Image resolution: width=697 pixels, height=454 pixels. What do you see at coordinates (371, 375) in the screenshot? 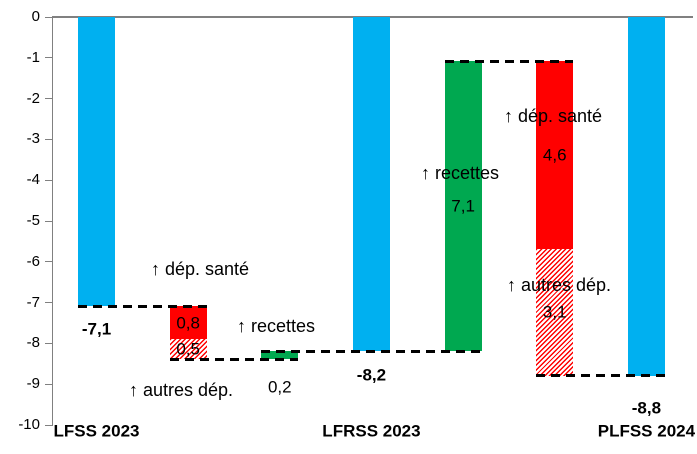
I see `total-value-label: -8,2` at bounding box center [371, 375].